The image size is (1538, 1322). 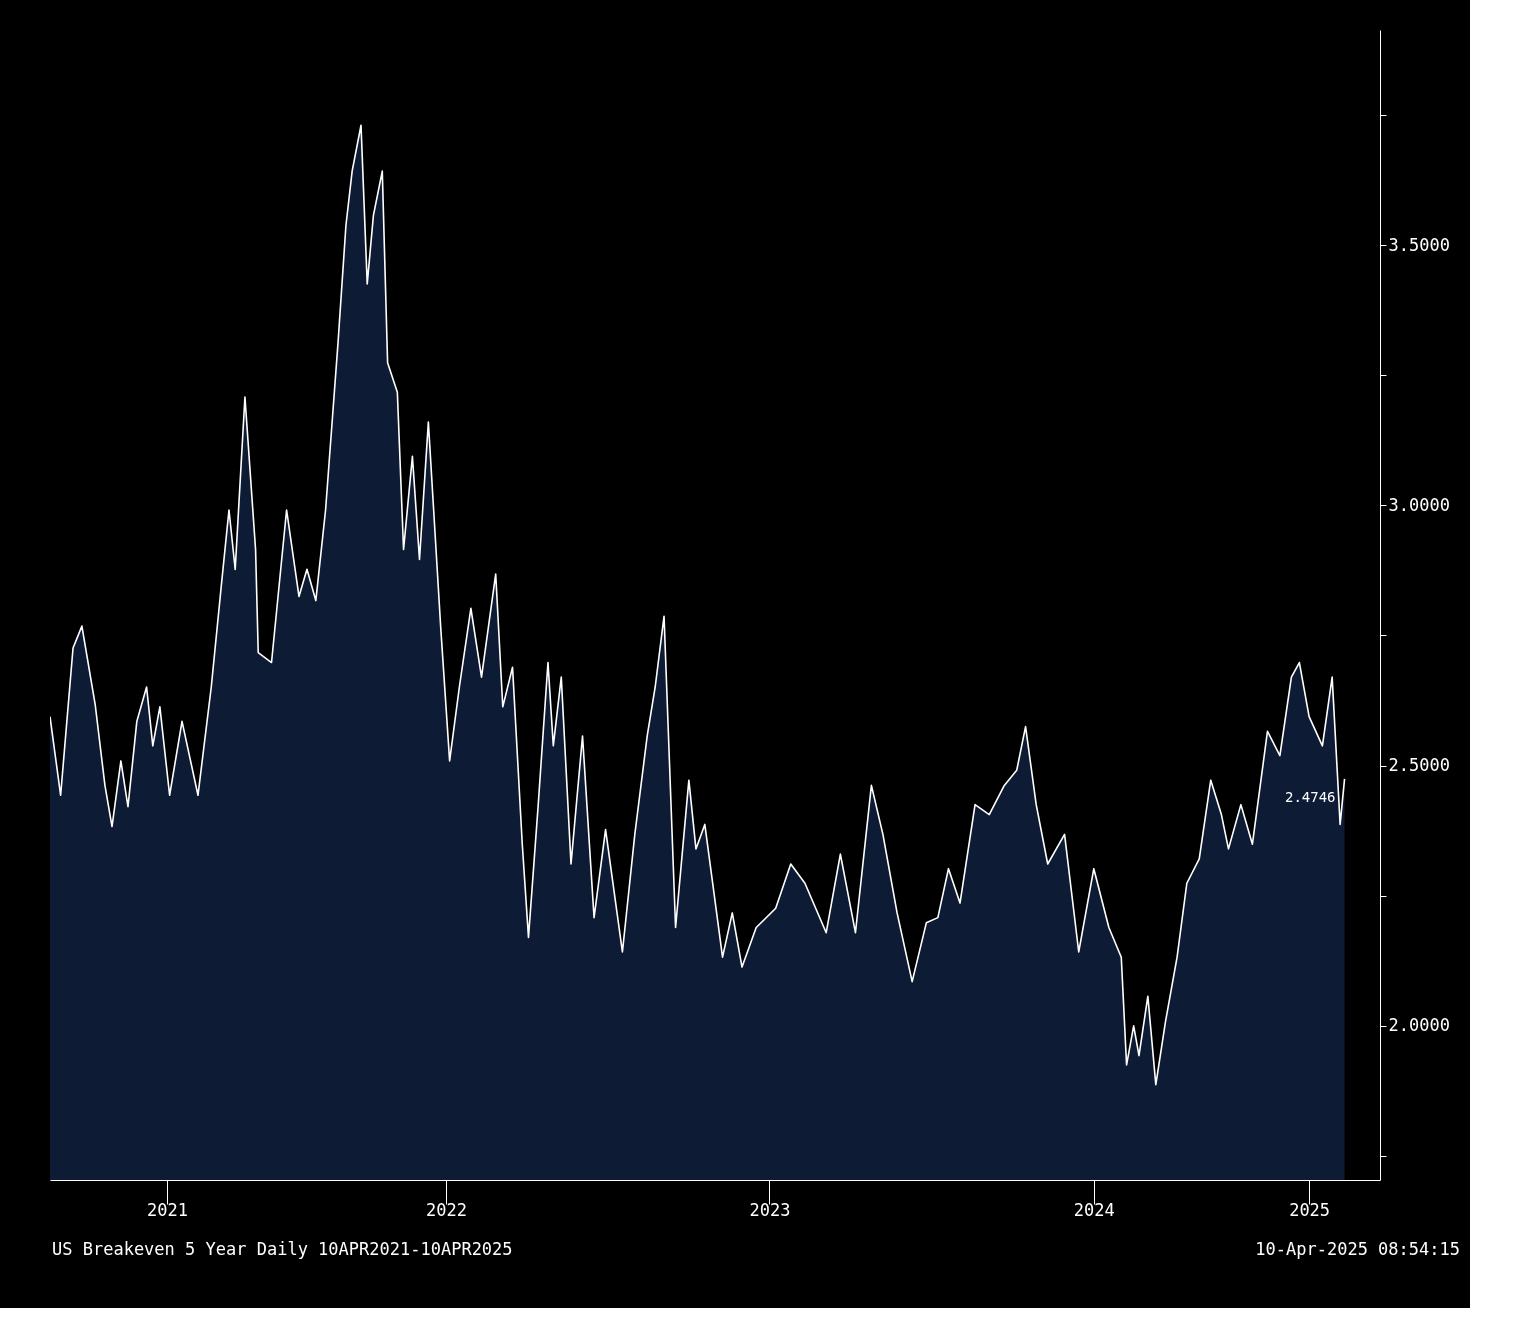 I want to click on text: US Breakeven 5 Year Daily 10APR2021-10APR2025, so click(x=282, y=1249).